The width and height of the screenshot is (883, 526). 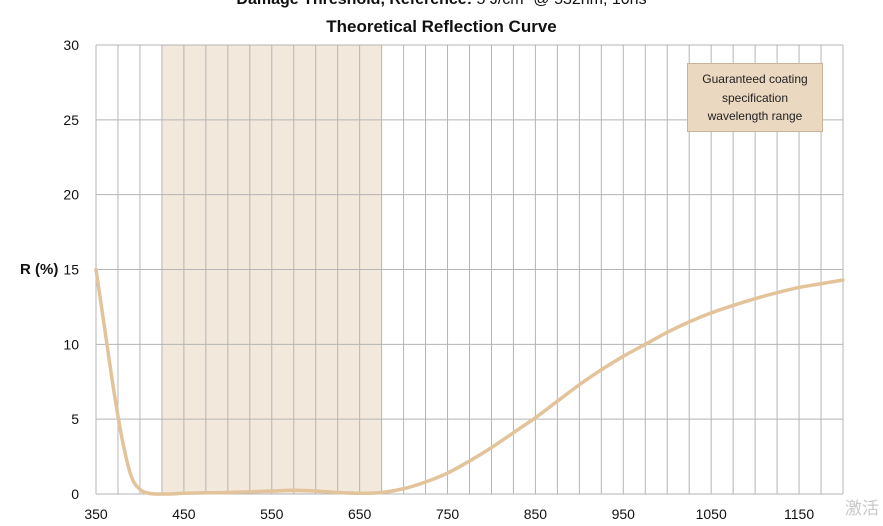 I want to click on activation-watermark: 激活, so click(x=862, y=508).